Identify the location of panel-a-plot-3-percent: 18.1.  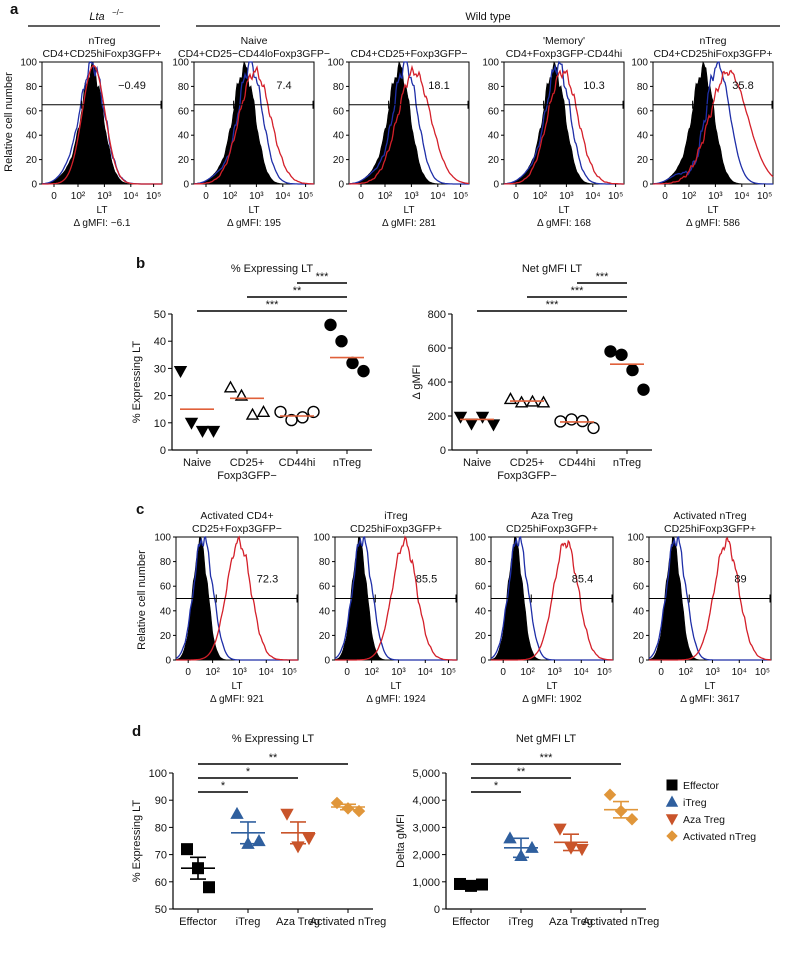
(438, 86).